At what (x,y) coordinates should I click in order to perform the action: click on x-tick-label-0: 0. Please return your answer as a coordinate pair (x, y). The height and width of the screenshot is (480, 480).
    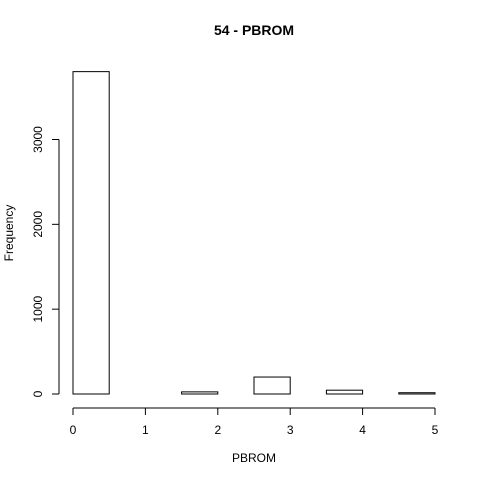
    Looking at the image, I should click on (73, 430).